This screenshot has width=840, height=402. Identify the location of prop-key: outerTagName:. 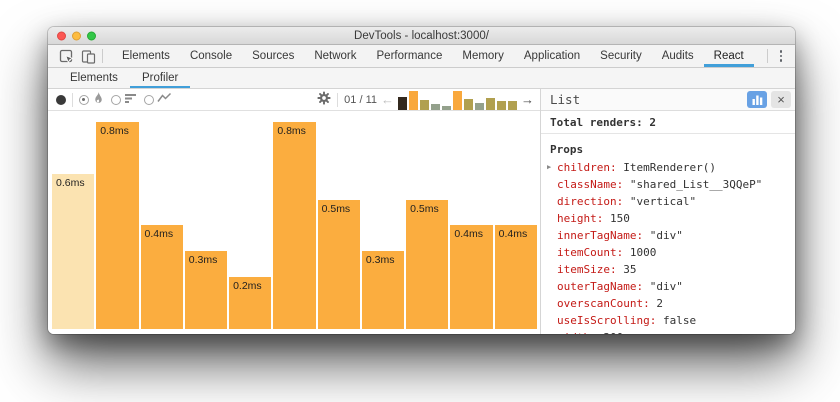
(600, 286).